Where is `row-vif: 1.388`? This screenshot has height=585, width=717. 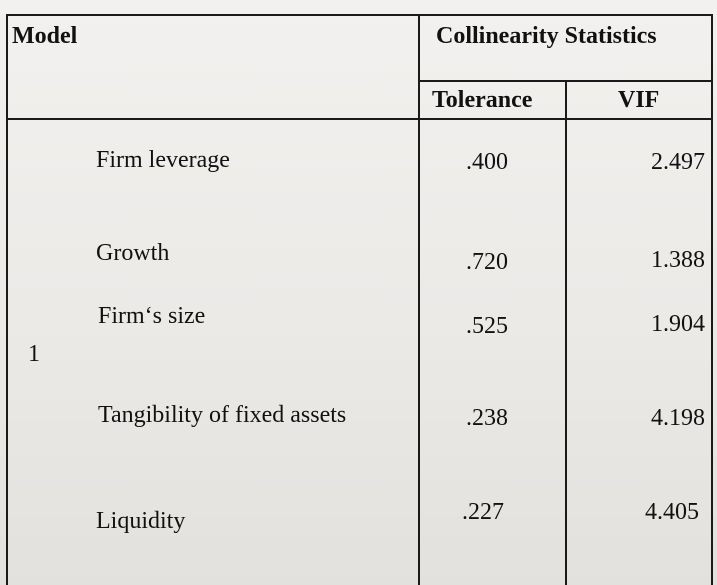 row-vif: 1.388 is located at coordinates (678, 260).